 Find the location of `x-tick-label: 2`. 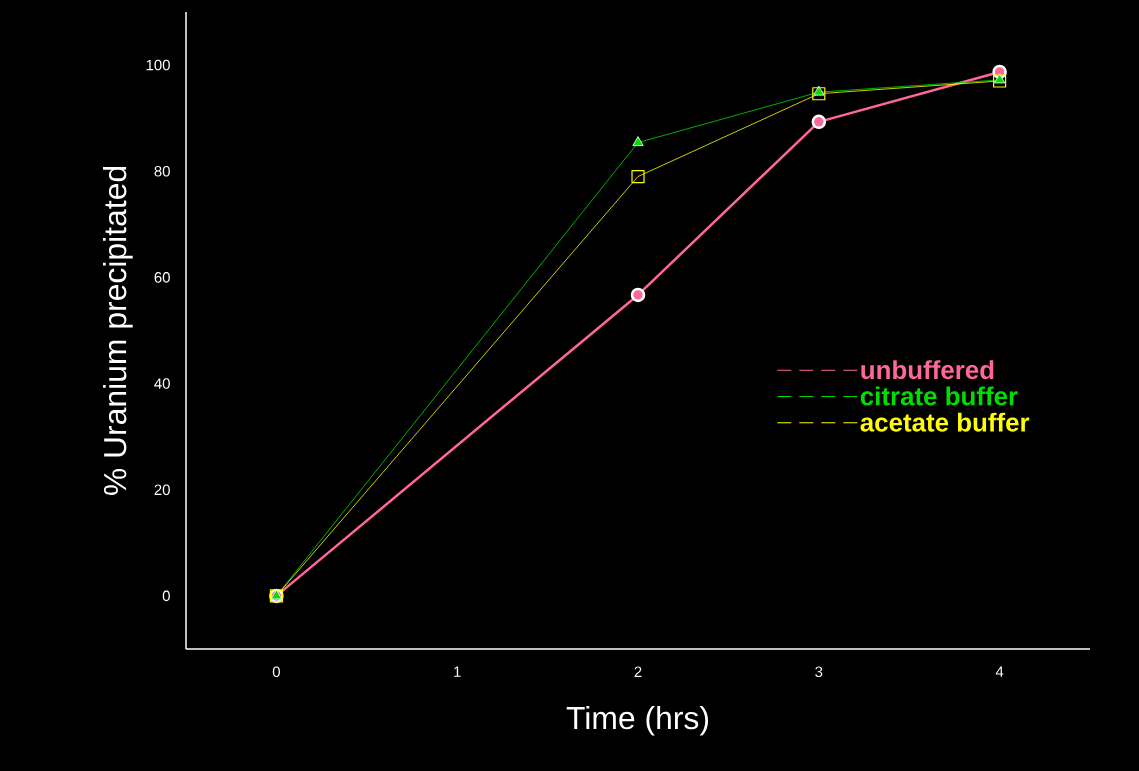

x-tick-label: 2 is located at coordinates (638, 671).